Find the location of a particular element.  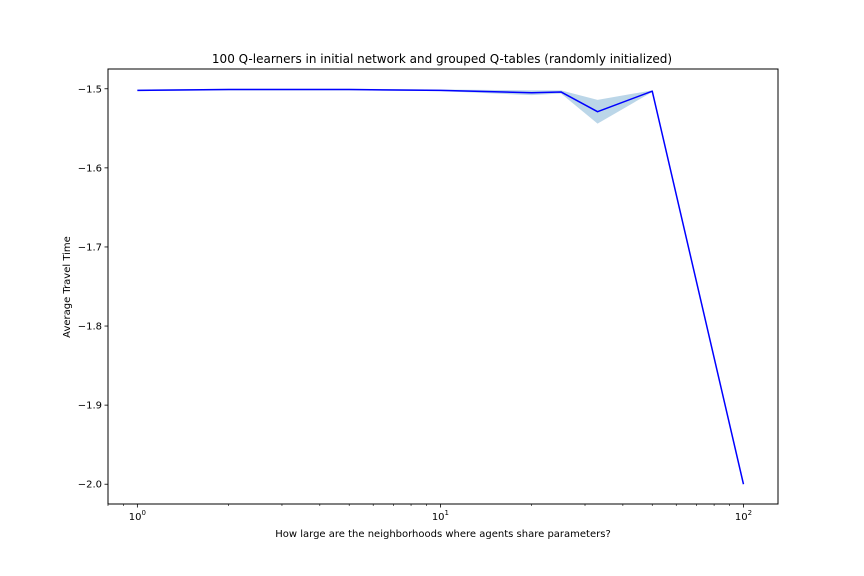

y-axis: −1.5 −1.6 −1.7 −1.8 −1.9 −2.0 is located at coordinates (93, 287).